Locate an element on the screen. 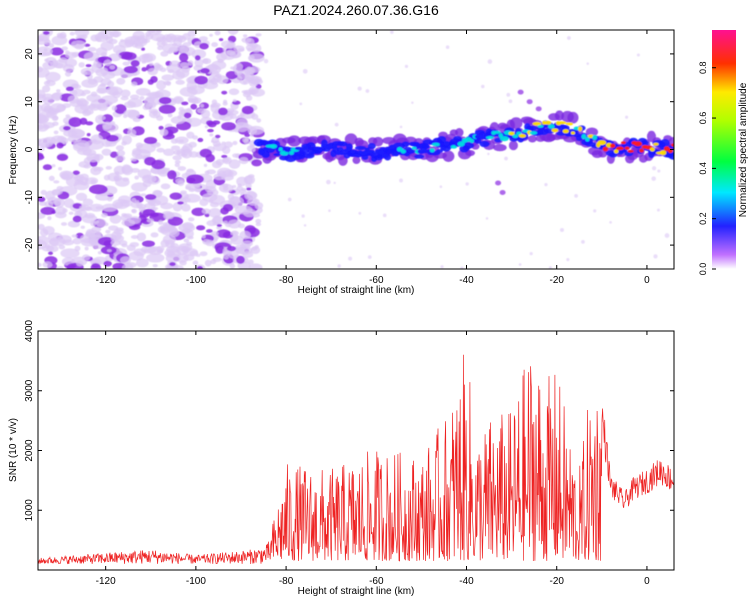 This screenshot has width=750, height=600. x-tick-label: -120 is located at coordinates (106, 280).